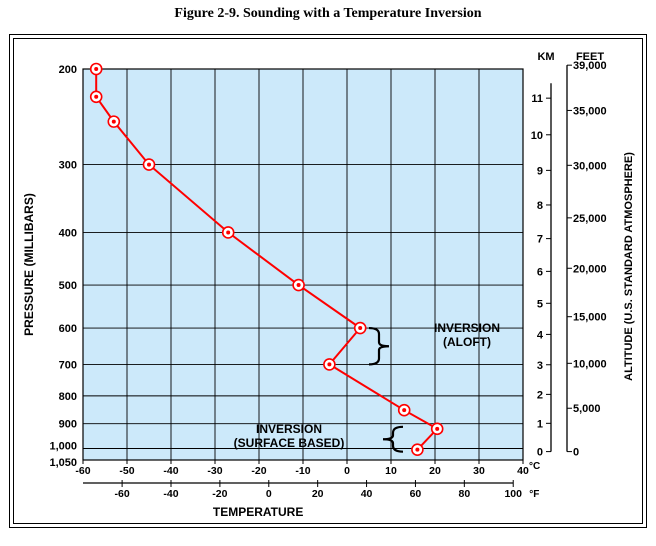  Describe the element at coordinates (82, 471) in the screenshot. I see `celsius-tick-label: -60` at that location.